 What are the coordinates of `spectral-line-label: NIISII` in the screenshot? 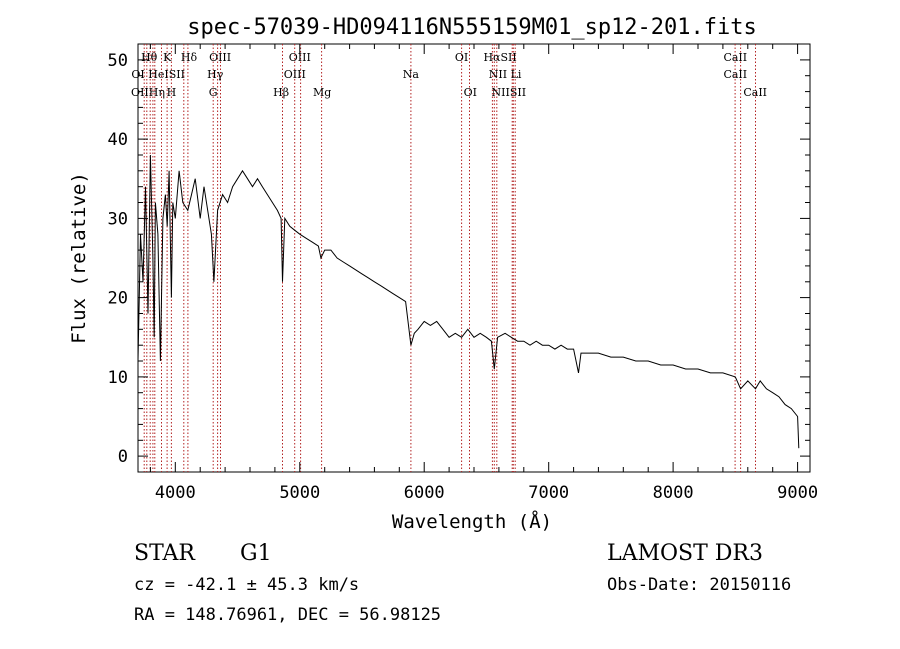 It's located at (509, 92).